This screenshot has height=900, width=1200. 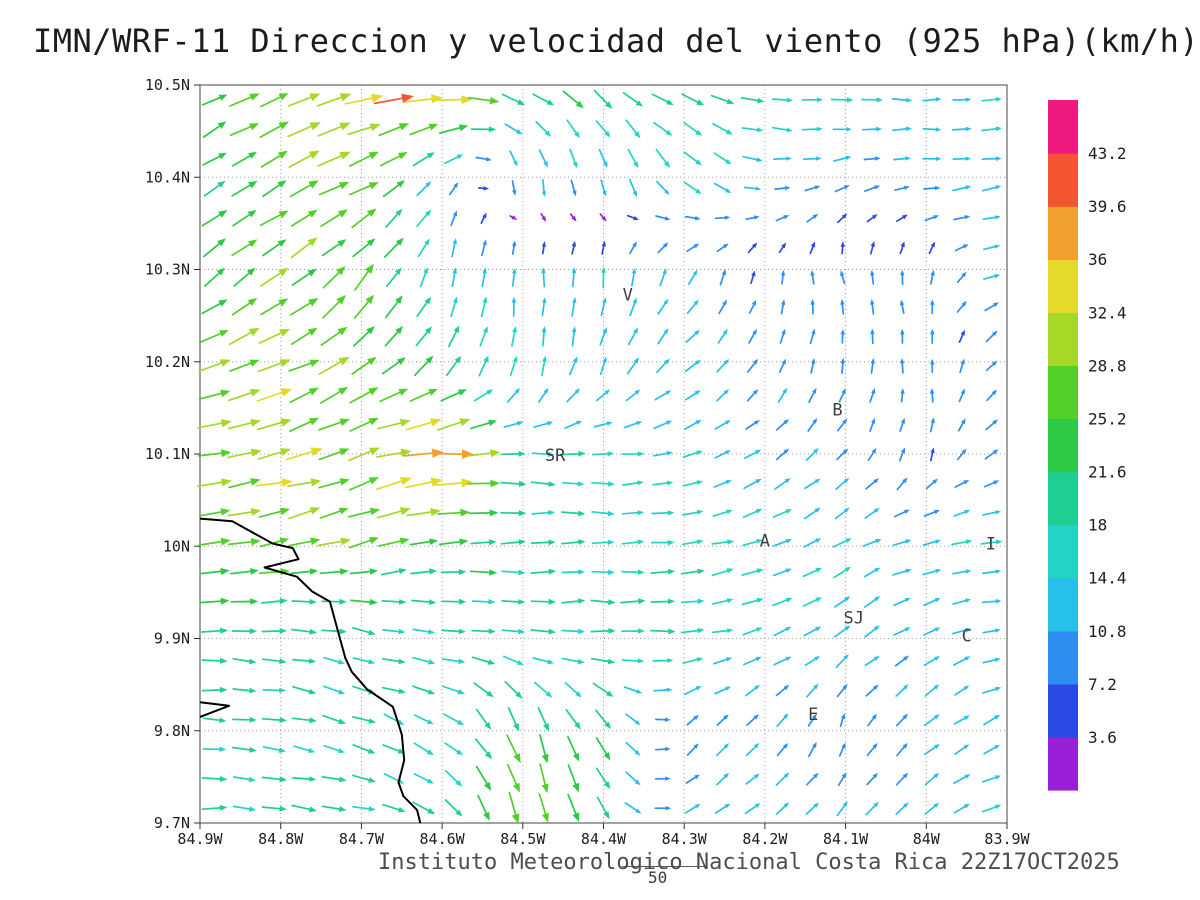 I want to click on lon-tick-label: 84.7W, so click(x=362, y=839).